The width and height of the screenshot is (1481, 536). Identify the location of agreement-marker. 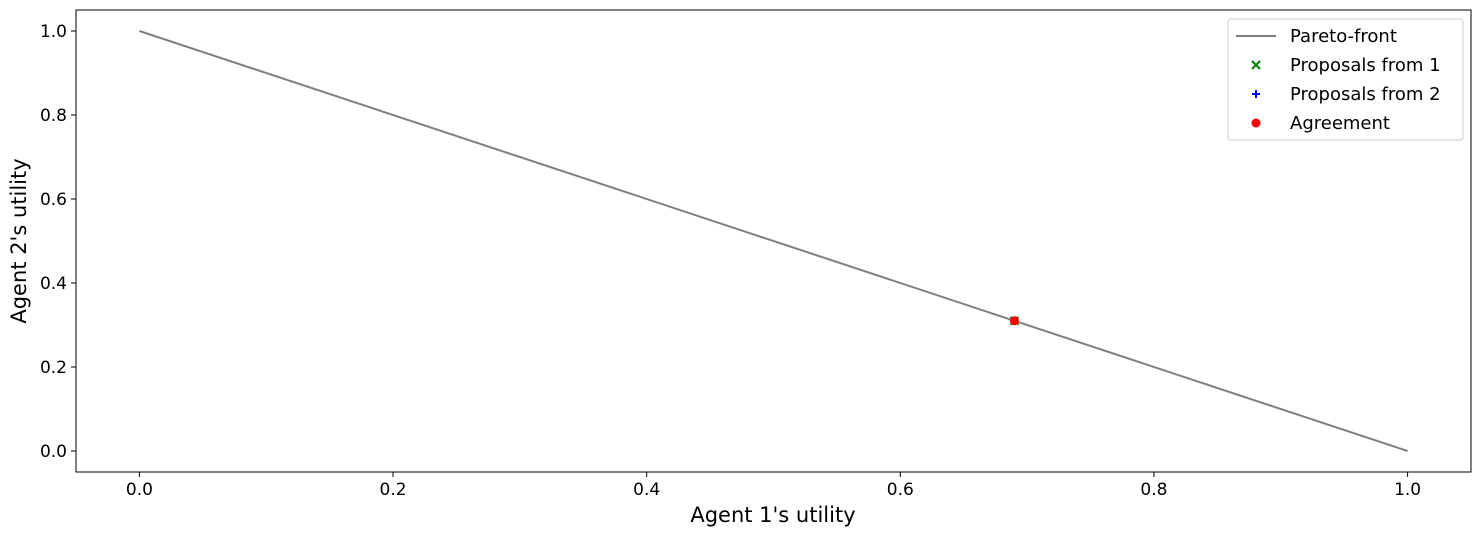
(1014, 321).